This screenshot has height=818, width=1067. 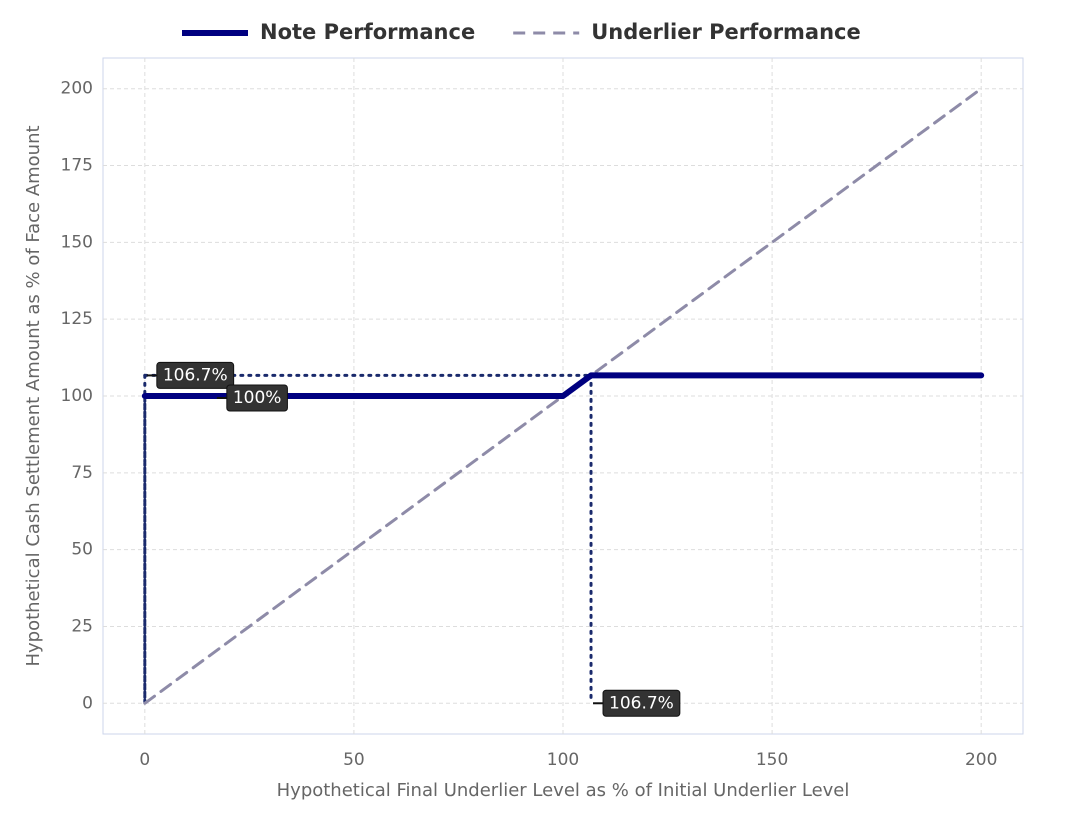 What do you see at coordinates (563, 385) in the screenshot?
I see `series-line` at bounding box center [563, 385].